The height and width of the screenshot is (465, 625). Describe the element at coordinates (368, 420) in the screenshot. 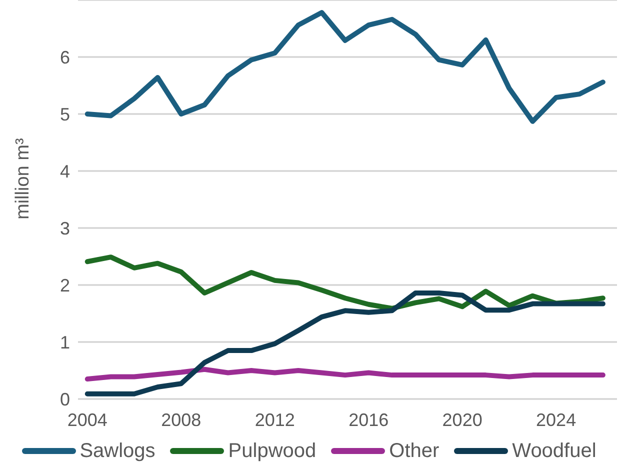

I see `x-tick-label: 2016` at that location.